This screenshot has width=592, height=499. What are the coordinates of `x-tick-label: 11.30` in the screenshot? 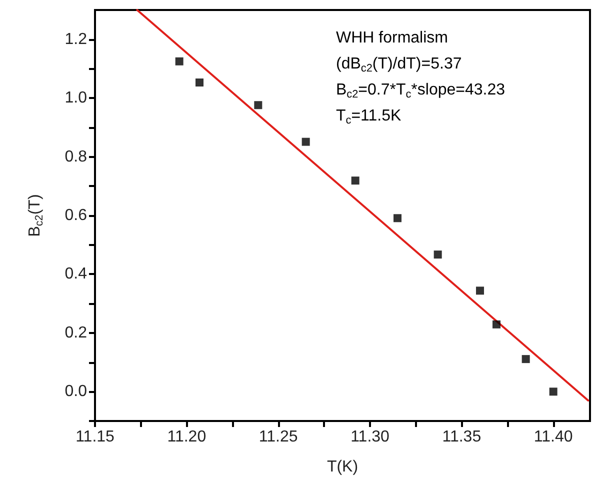 It's located at (370, 437).